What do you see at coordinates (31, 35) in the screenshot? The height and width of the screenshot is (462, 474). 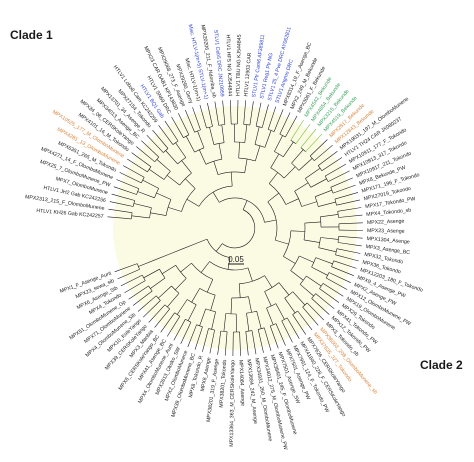 I see `clade-1-label: Clade 1` at bounding box center [31, 35].